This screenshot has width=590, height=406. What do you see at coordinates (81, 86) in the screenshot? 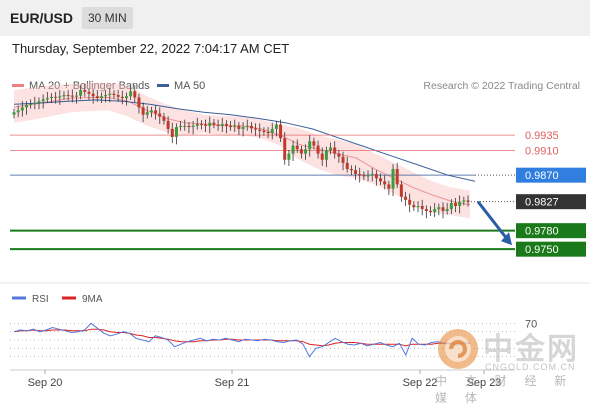
I see `legend-ma20: MA 20 + Bollinger Bands` at bounding box center [81, 86].